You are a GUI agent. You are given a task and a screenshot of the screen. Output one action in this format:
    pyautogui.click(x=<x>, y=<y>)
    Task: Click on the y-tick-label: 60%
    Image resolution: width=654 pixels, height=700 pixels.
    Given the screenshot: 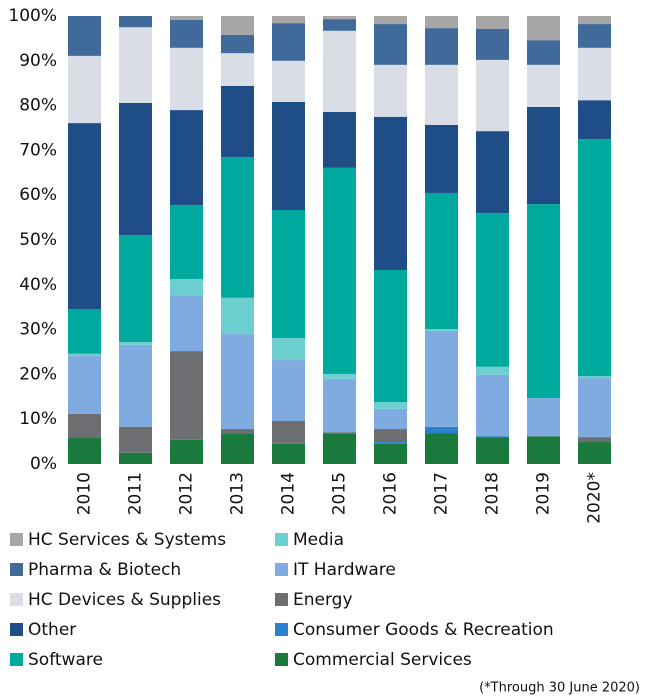 What is the action you would take?
    pyautogui.click(x=38, y=195)
    